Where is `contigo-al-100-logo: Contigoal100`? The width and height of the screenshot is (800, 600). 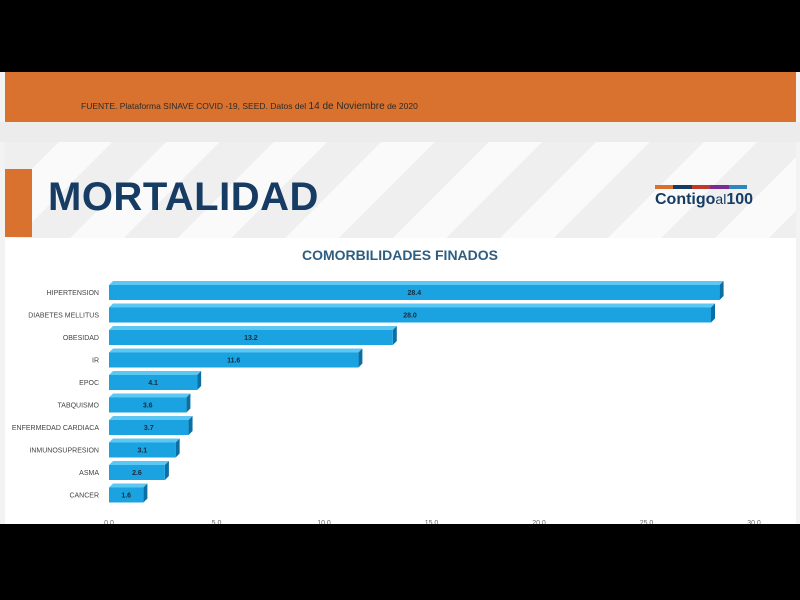 contigo-al-100-logo: Contigoal100 is located at coordinates (704, 203).